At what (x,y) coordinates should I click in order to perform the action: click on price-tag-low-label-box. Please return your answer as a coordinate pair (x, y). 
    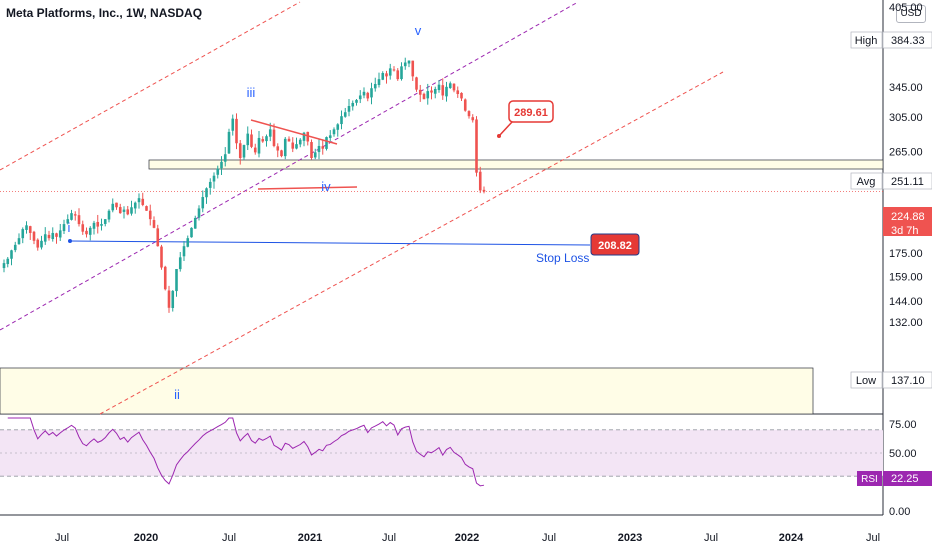
    Looking at the image, I should click on (866, 380).